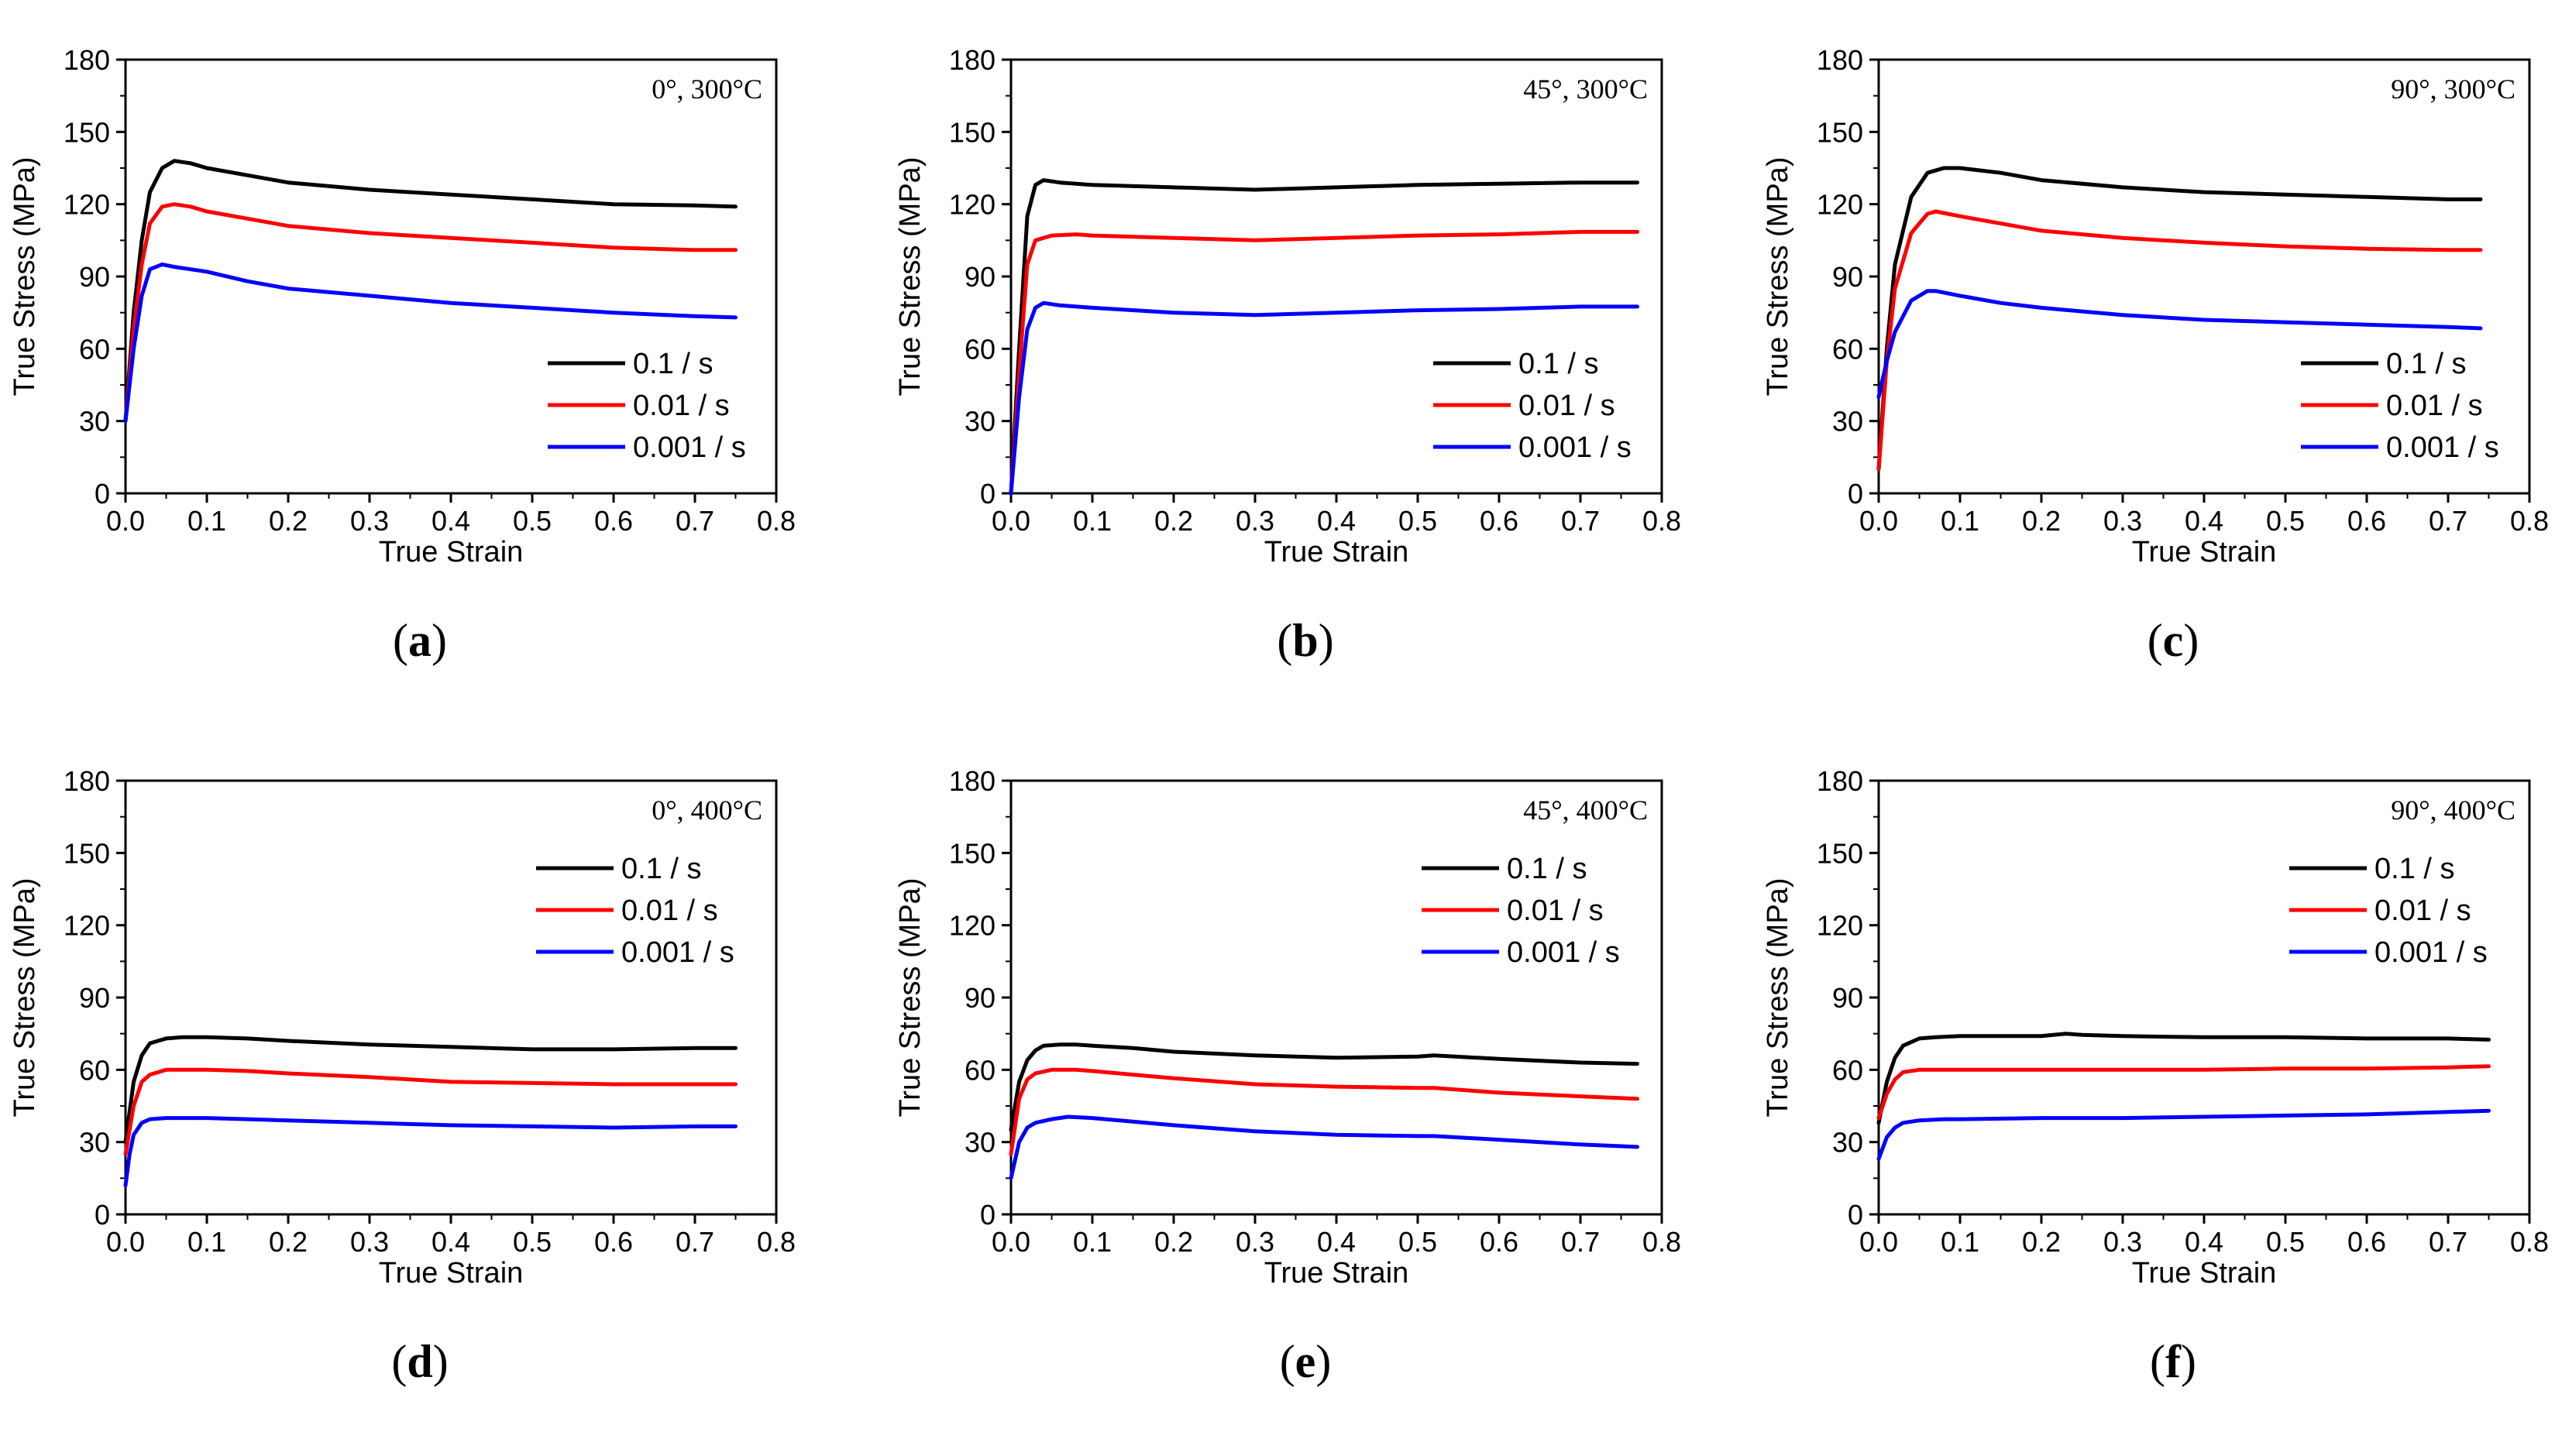 This screenshot has width=2555, height=1456. What do you see at coordinates (2453, 811) in the screenshot?
I see `condition-annotation: 90°, 400°C` at bounding box center [2453, 811].